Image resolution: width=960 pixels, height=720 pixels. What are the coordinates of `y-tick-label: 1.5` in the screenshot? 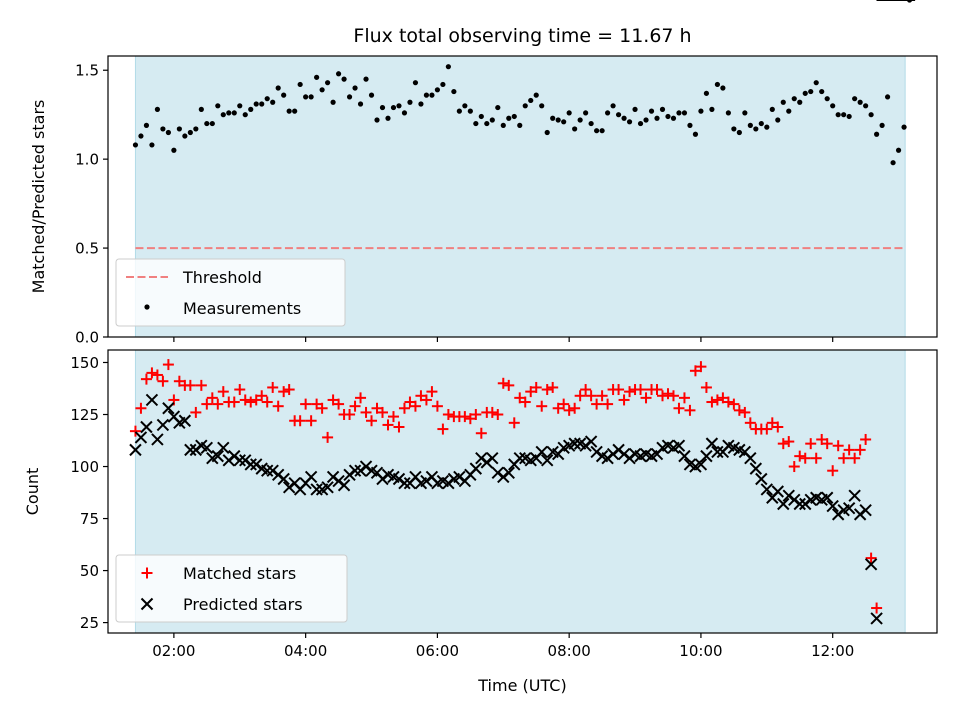 It's located at (87, 71).